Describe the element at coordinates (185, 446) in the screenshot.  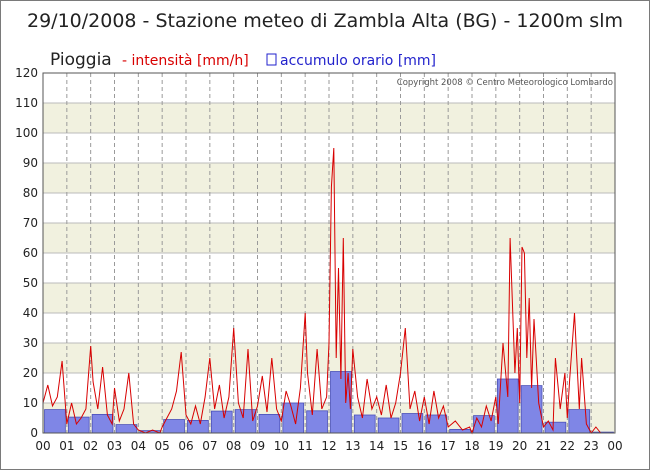
I see `x-tick-label: 06` at that location.